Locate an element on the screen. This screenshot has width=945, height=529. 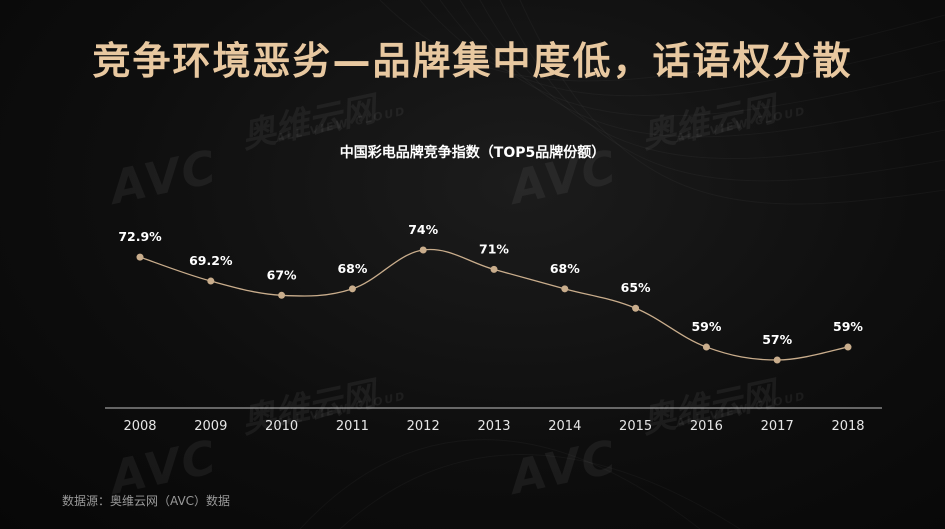
x-tick-label: 2011 is located at coordinates (352, 426).